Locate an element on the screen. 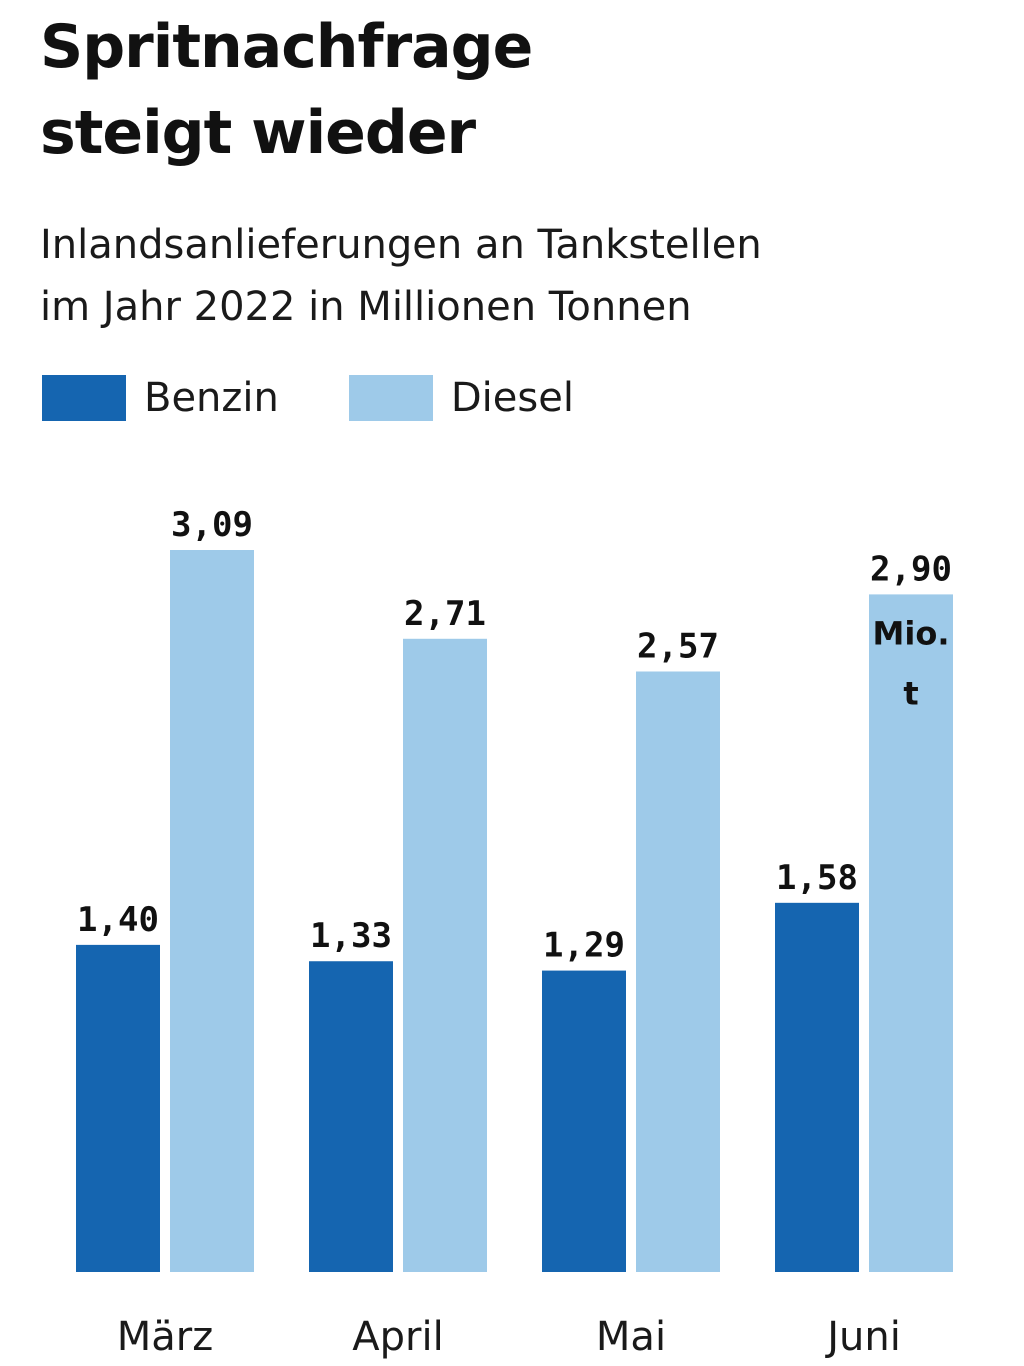 This screenshot has height=1366, width=1024. data-label-benzin-2: 1,29 is located at coordinates (584, 946).